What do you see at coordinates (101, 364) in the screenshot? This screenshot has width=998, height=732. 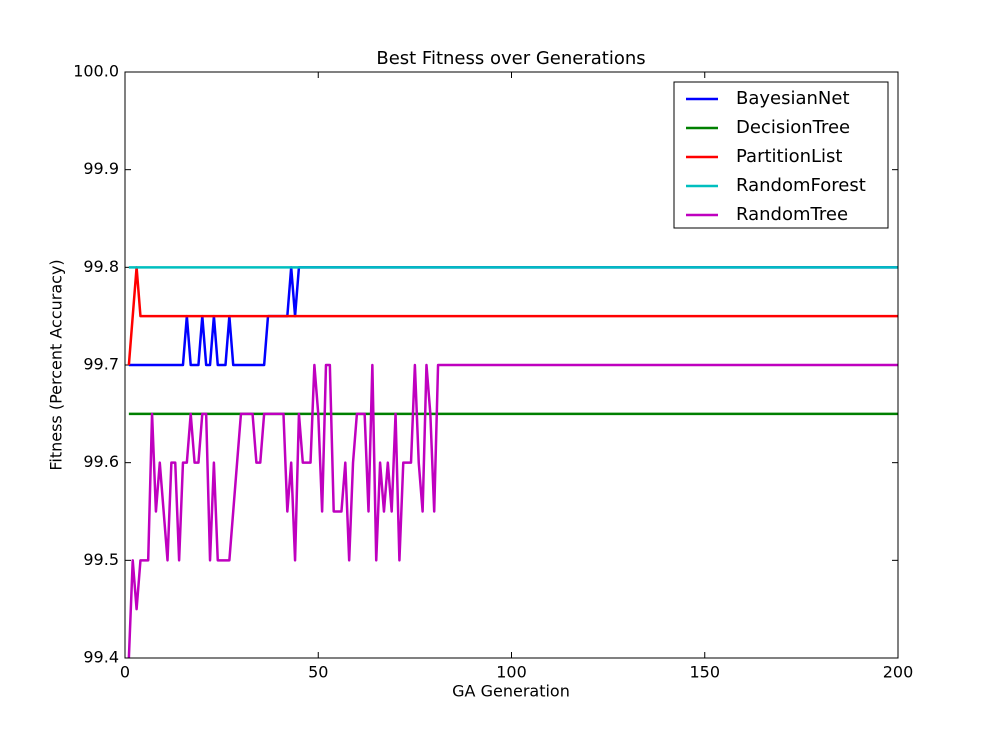 I see `y-tick-label: 99.7` at bounding box center [101, 364].